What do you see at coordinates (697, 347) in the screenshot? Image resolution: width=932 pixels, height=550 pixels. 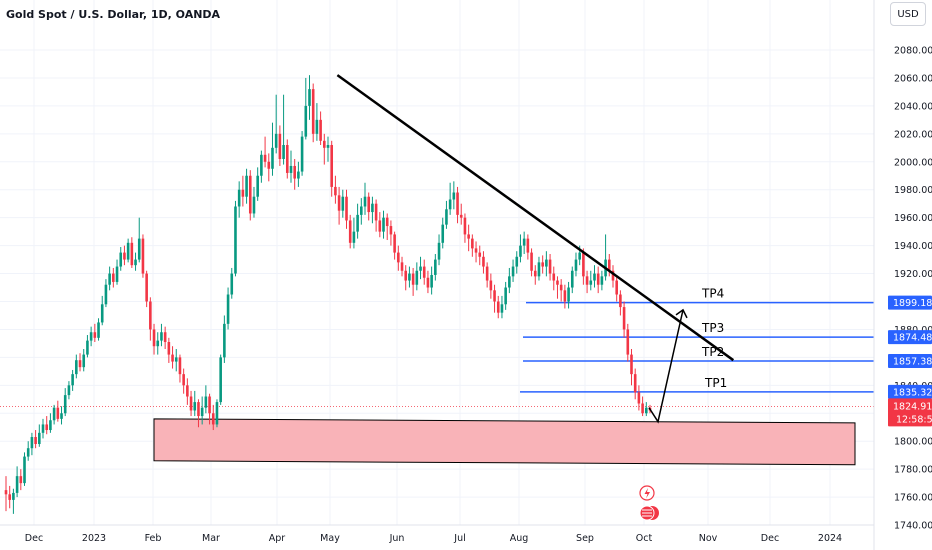 I see `tp-level-lines` at bounding box center [697, 347].